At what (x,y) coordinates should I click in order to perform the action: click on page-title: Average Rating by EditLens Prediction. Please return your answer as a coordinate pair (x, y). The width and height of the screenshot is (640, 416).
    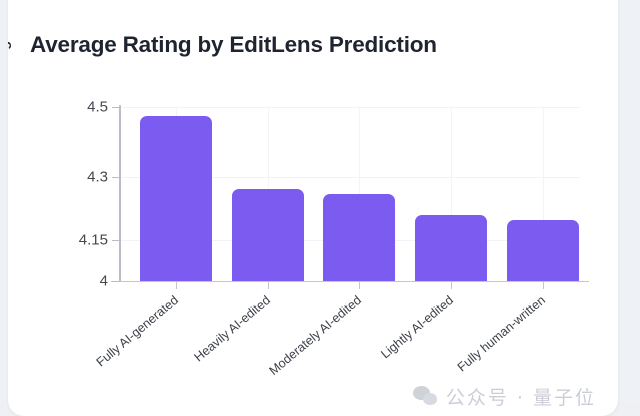
    Looking at the image, I should click on (233, 44).